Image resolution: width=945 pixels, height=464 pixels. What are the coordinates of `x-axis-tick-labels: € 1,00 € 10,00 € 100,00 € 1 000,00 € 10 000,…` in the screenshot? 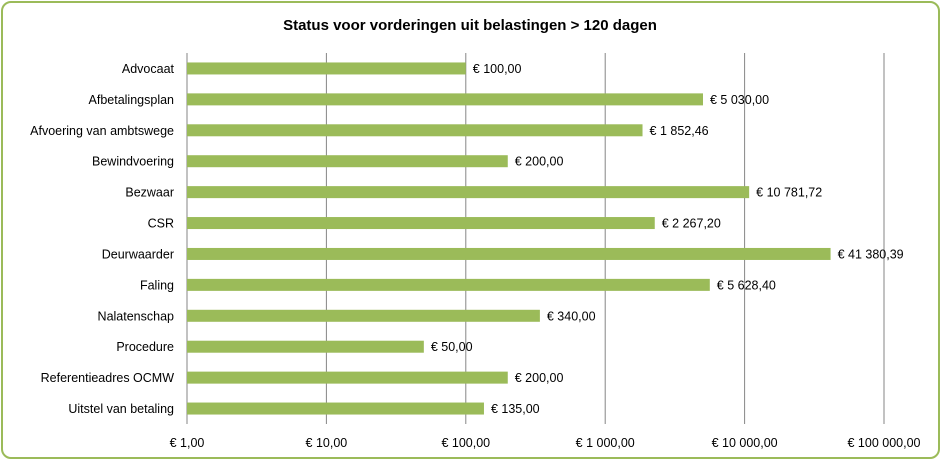 It's located at (545, 443).